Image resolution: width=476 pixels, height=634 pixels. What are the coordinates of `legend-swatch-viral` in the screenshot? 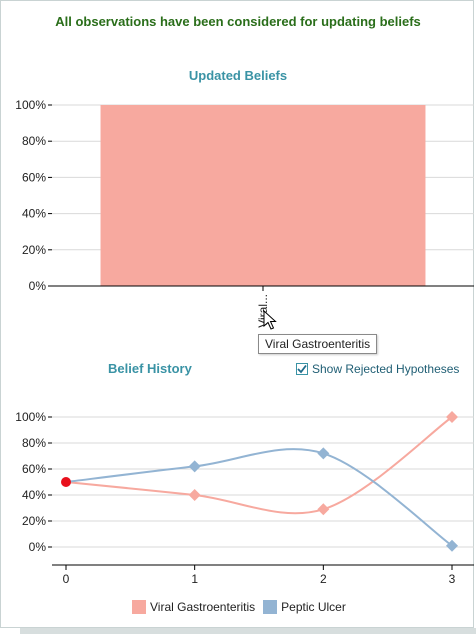 It's located at (139, 607).